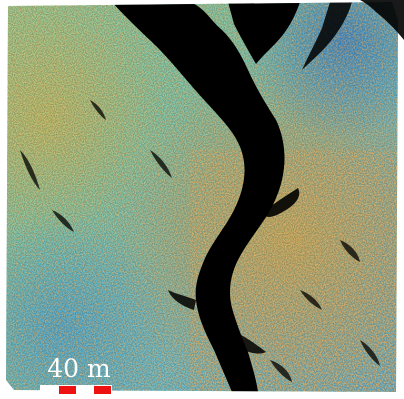 This screenshot has height=399, width=404. I want to click on scale-bar-segments, so click(76, 390).